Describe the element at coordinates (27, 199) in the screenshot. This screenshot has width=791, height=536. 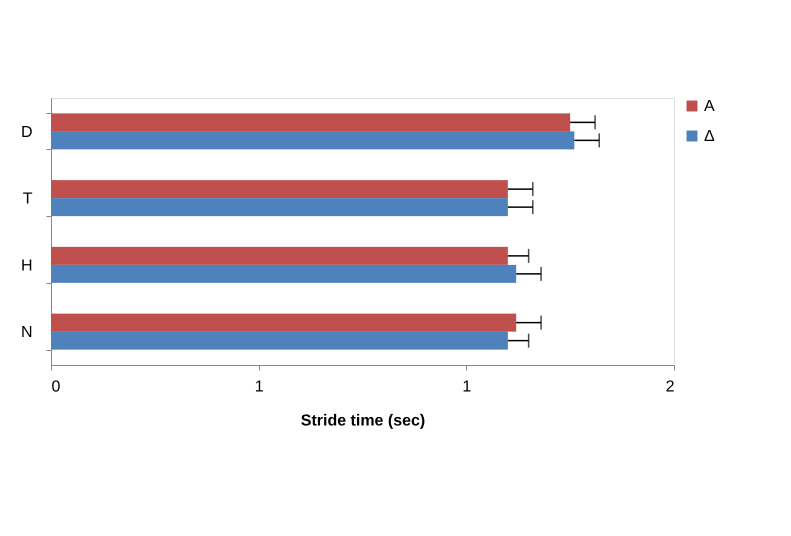
I see `y-tick-label: T` at that location.